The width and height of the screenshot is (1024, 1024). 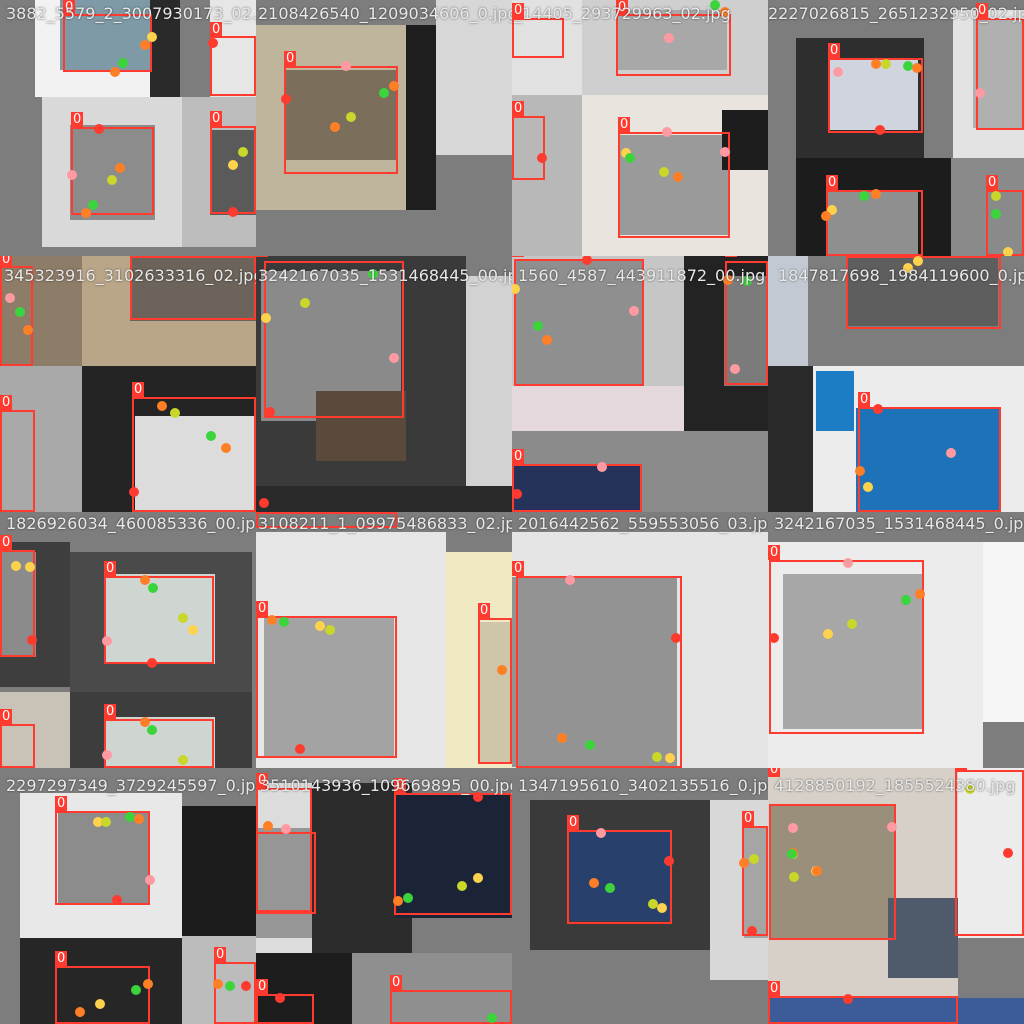 I want to click on image-filename: 1847817698_1984119600_0.jpg, so click(x=901, y=275).